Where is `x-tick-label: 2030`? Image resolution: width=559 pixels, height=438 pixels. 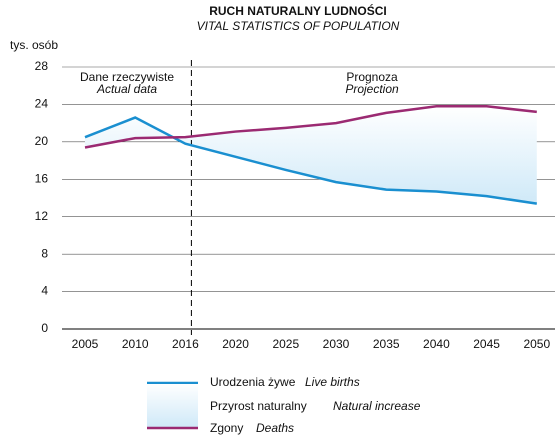
x-tick-label: 2030 is located at coordinates (336, 344).